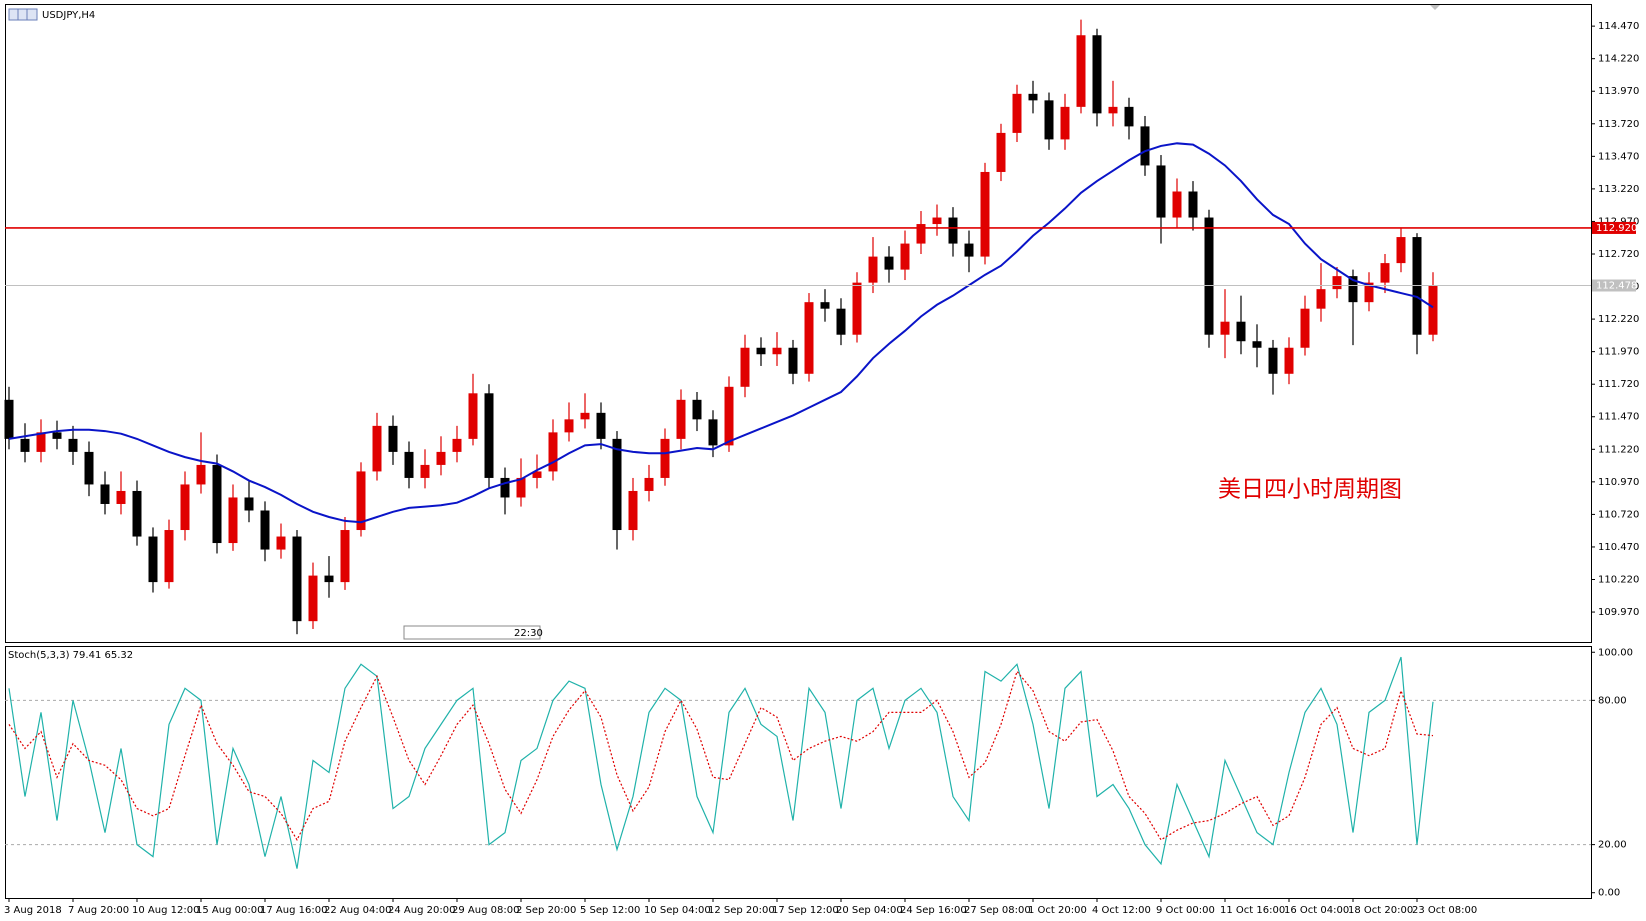 The height and width of the screenshot is (921, 1646). What do you see at coordinates (1618, 449) in the screenshot?
I see `y-tick-label: 111.220` at bounding box center [1618, 449].